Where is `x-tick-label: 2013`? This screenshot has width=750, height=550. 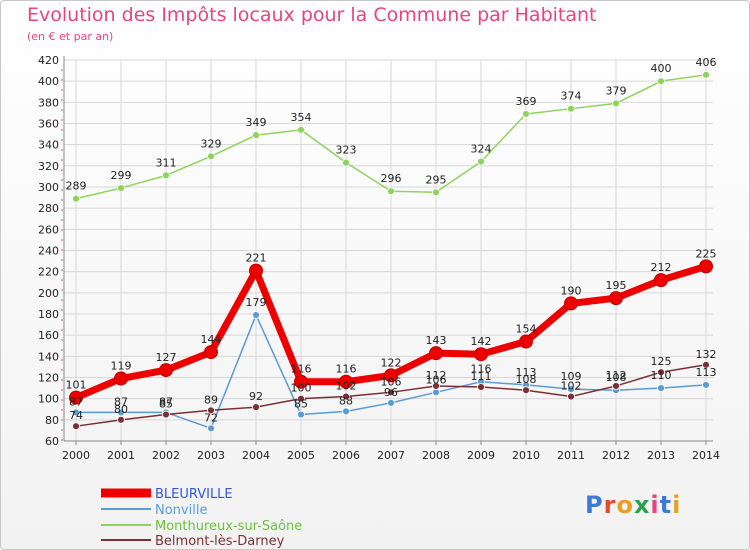 x-tick-label: 2013 is located at coordinates (661, 455).